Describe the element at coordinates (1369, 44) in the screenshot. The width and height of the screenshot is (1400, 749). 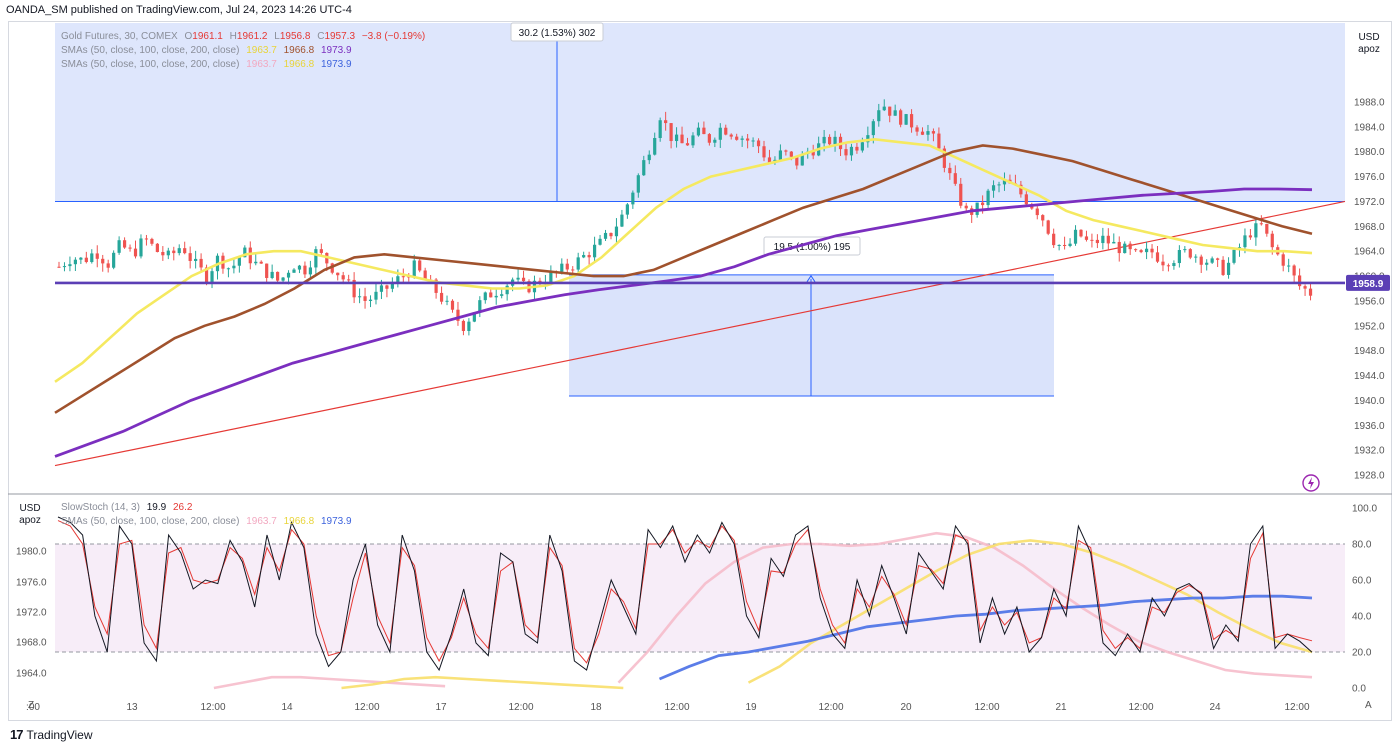
I see `main-unit-label: USD apoz` at that location.